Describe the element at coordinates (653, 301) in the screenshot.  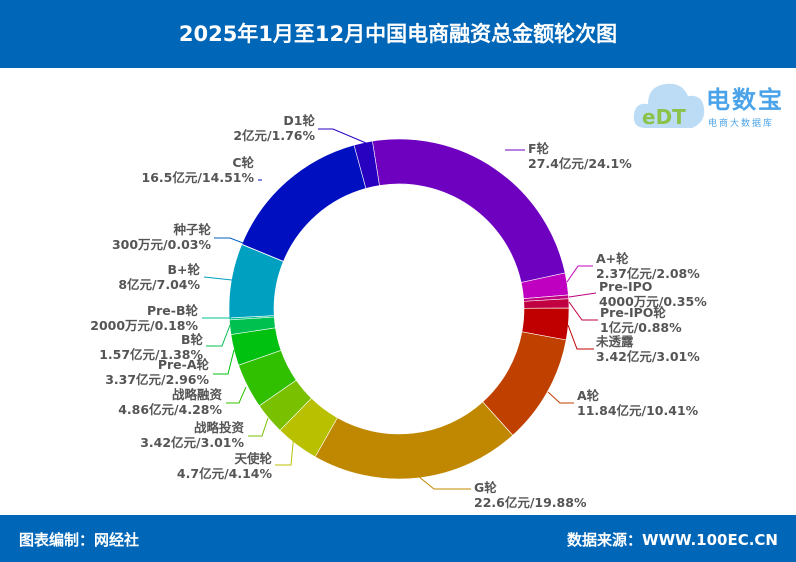
I see `slice-value: 4000万元/0.35%` at that location.